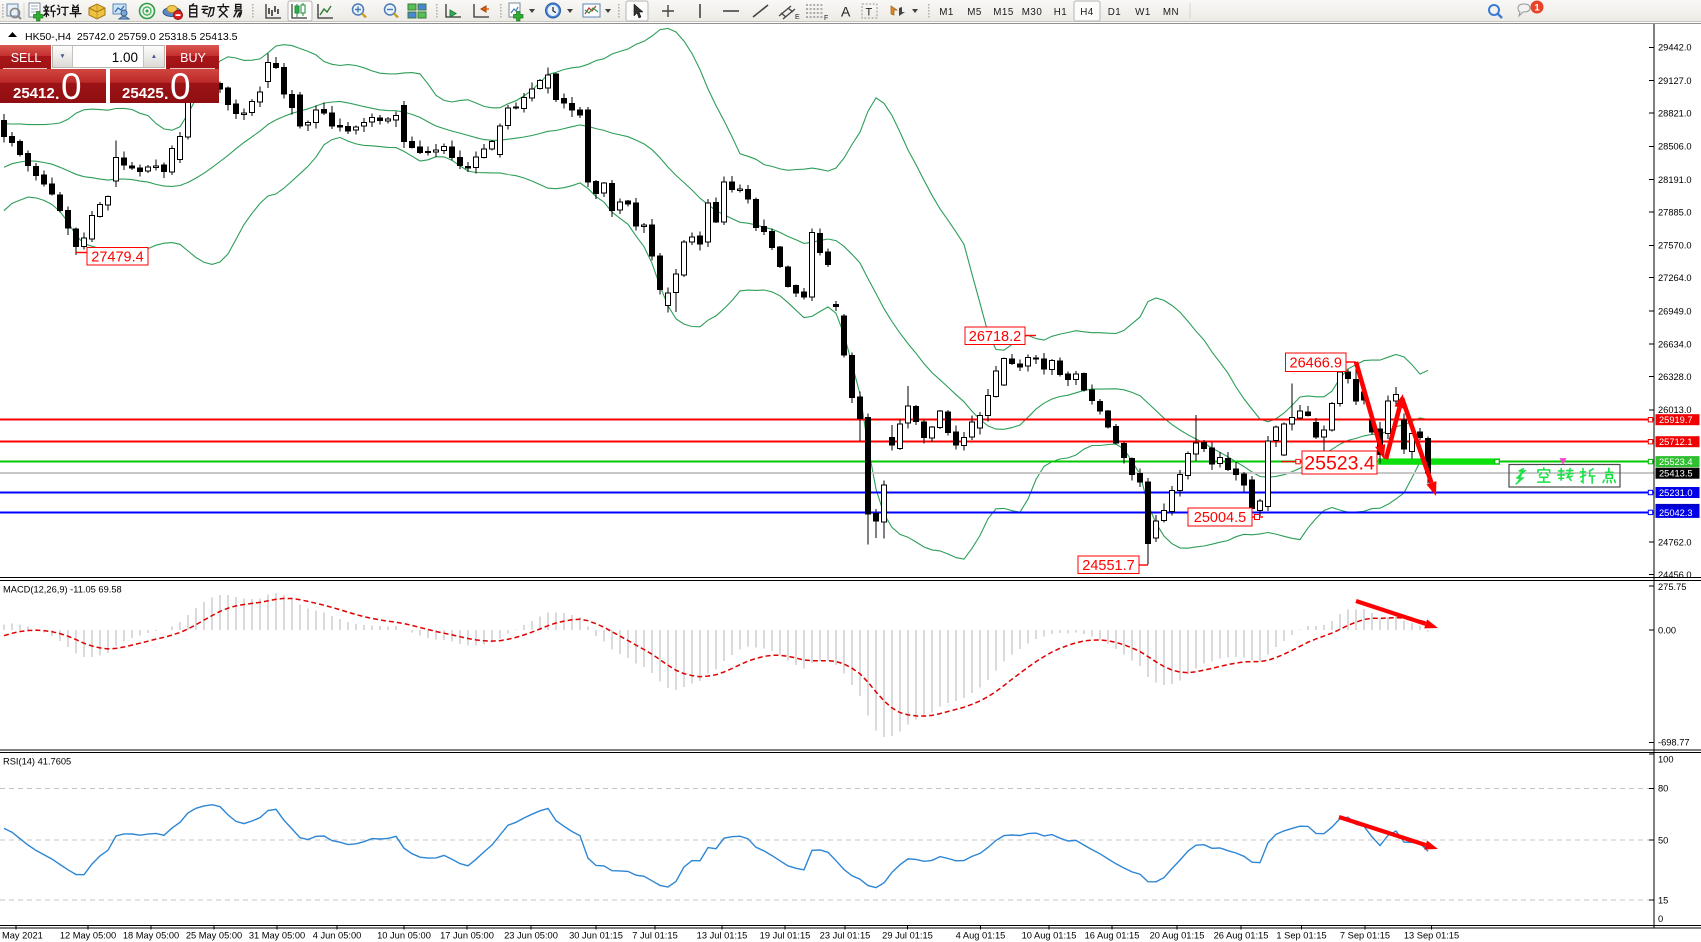  Describe the element at coordinates (1675, 81) in the screenshot. I see `svg-text: 29127.0` at that location.